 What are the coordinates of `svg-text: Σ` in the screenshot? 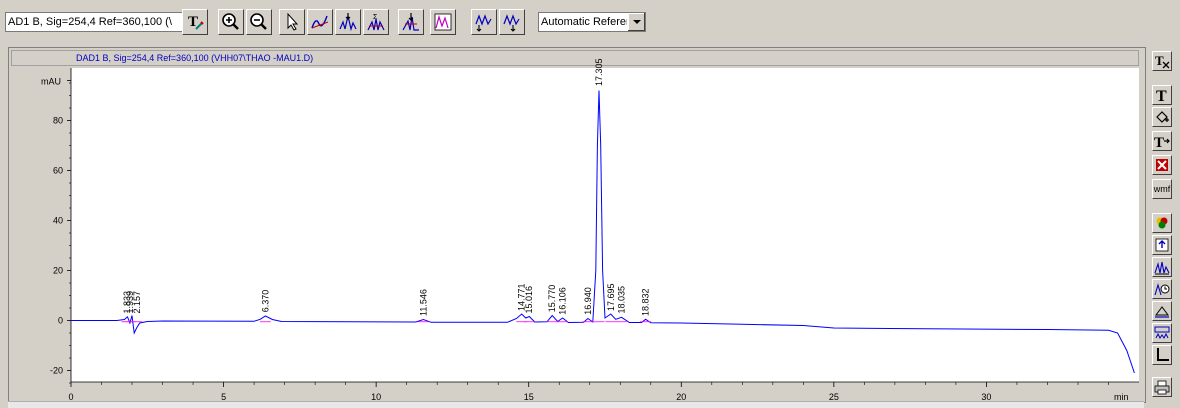 It's located at (375, 17).